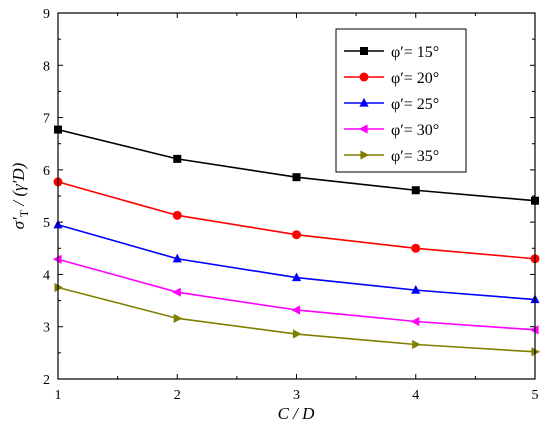  I want to click on x-axis-label: C / D, so click(297, 413).